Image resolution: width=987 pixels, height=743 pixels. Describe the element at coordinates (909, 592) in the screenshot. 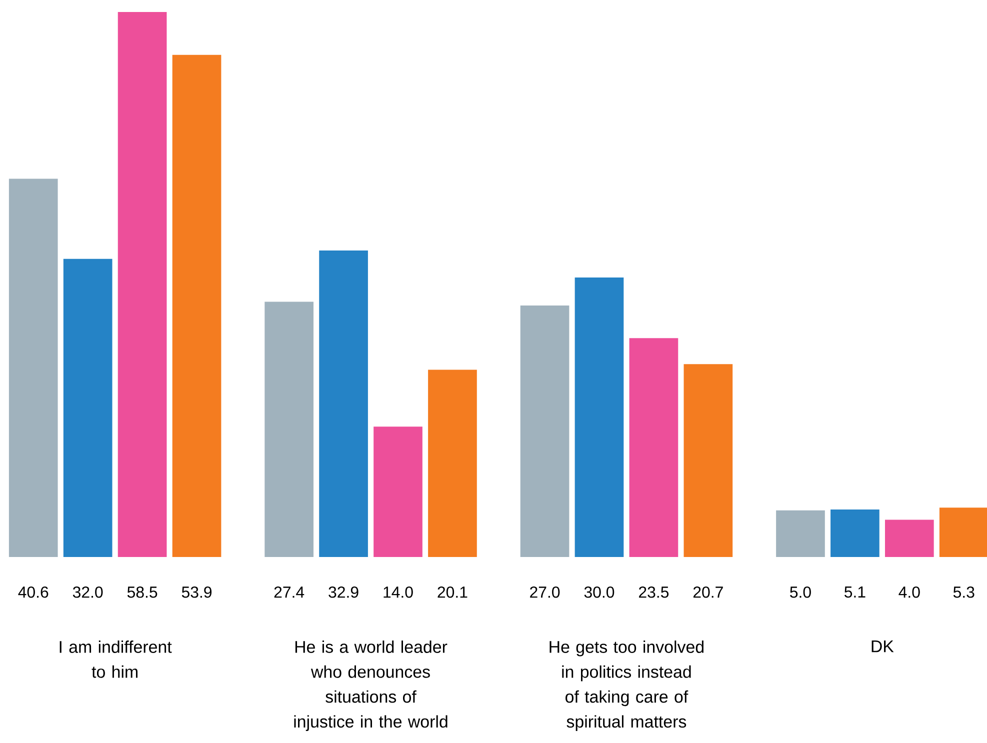

I see `data-label: 4.0` at that location.